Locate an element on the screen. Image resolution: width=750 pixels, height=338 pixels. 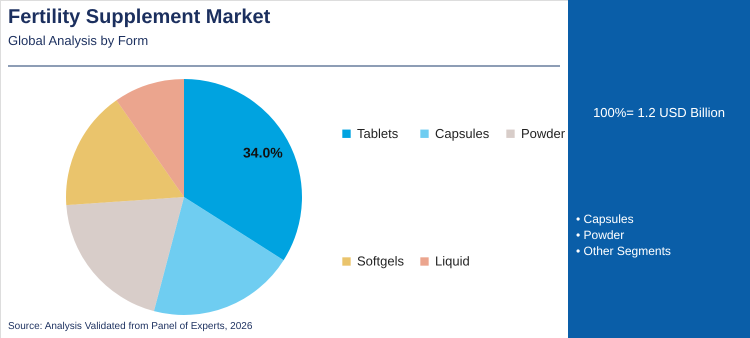
legend-label: Liquid is located at coordinates (452, 261).